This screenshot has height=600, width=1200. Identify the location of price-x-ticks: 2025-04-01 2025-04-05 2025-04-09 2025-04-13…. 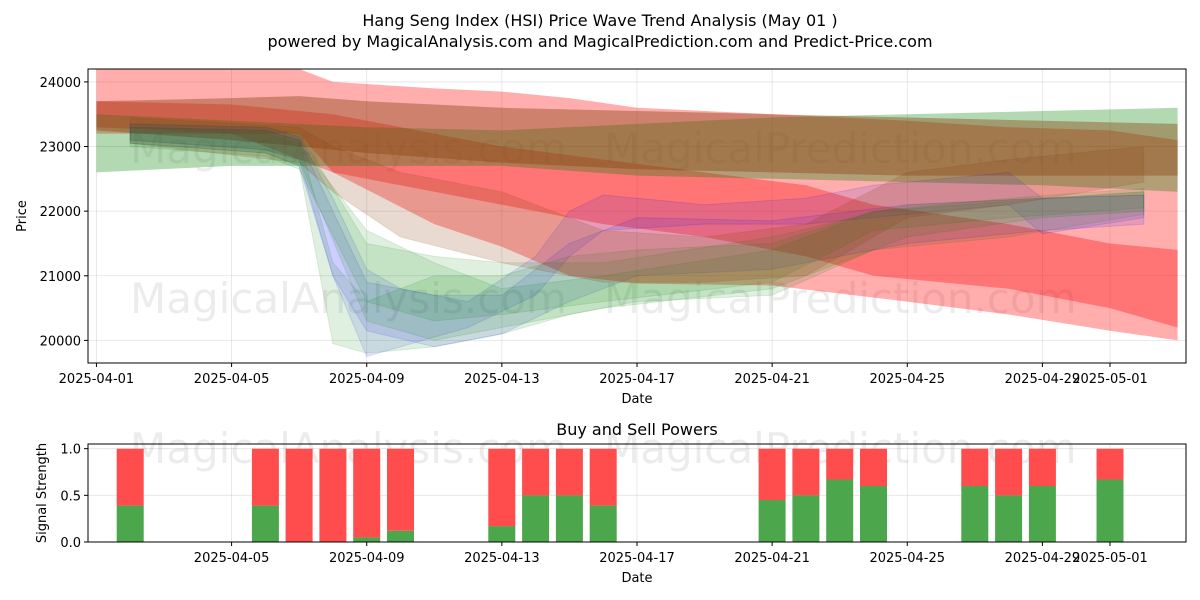
(603, 375).